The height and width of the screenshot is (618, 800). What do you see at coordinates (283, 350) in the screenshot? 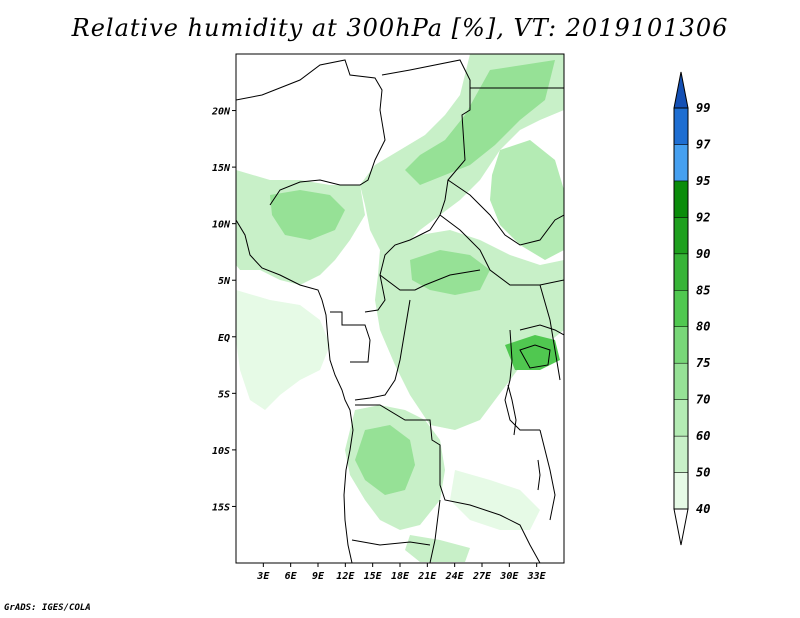
I see `humidity-area-coast` at bounding box center [283, 350].